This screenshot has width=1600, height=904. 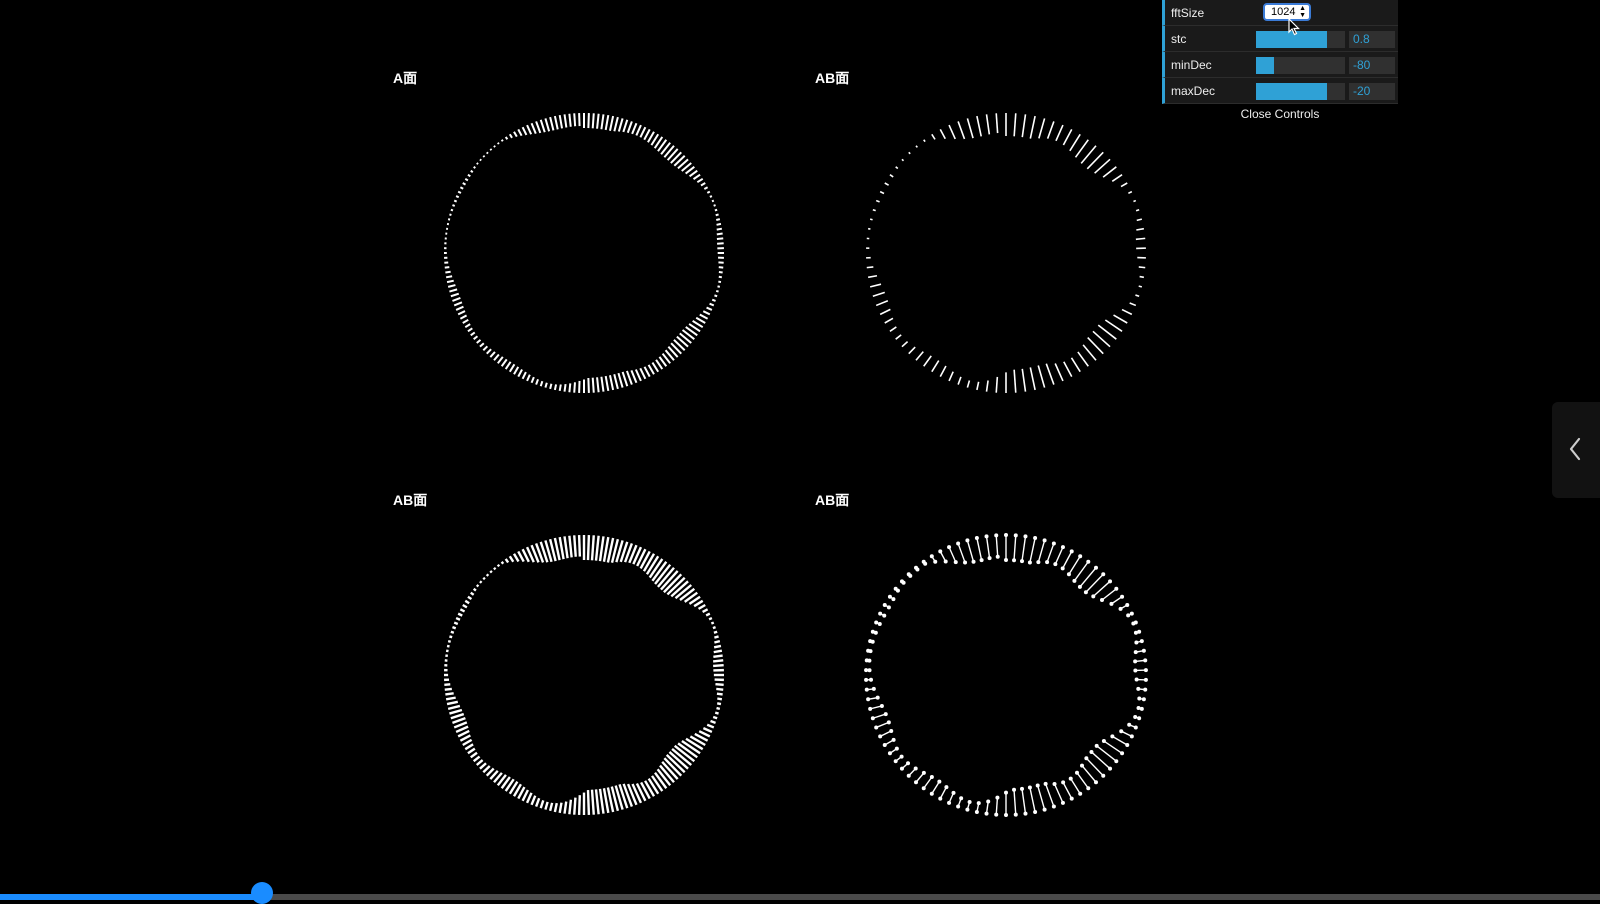 What do you see at coordinates (1187, 13) in the screenshot?
I see `fftsize-label: fftSize` at bounding box center [1187, 13].